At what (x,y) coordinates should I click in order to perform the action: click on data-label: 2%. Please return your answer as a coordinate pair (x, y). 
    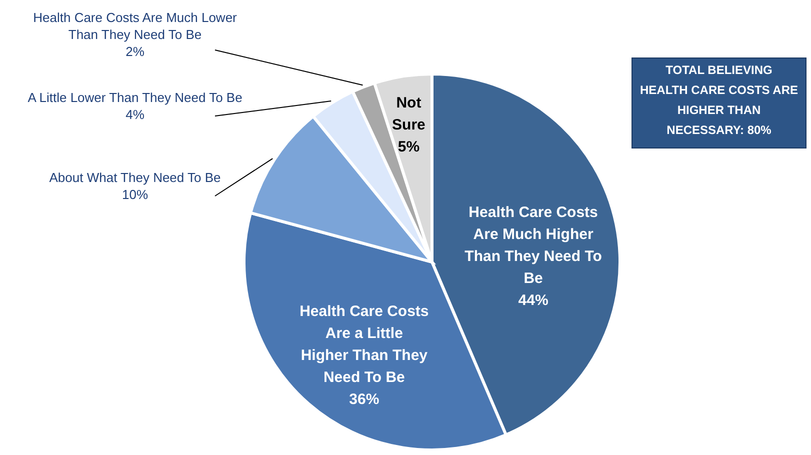
    Looking at the image, I should click on (135, 51).